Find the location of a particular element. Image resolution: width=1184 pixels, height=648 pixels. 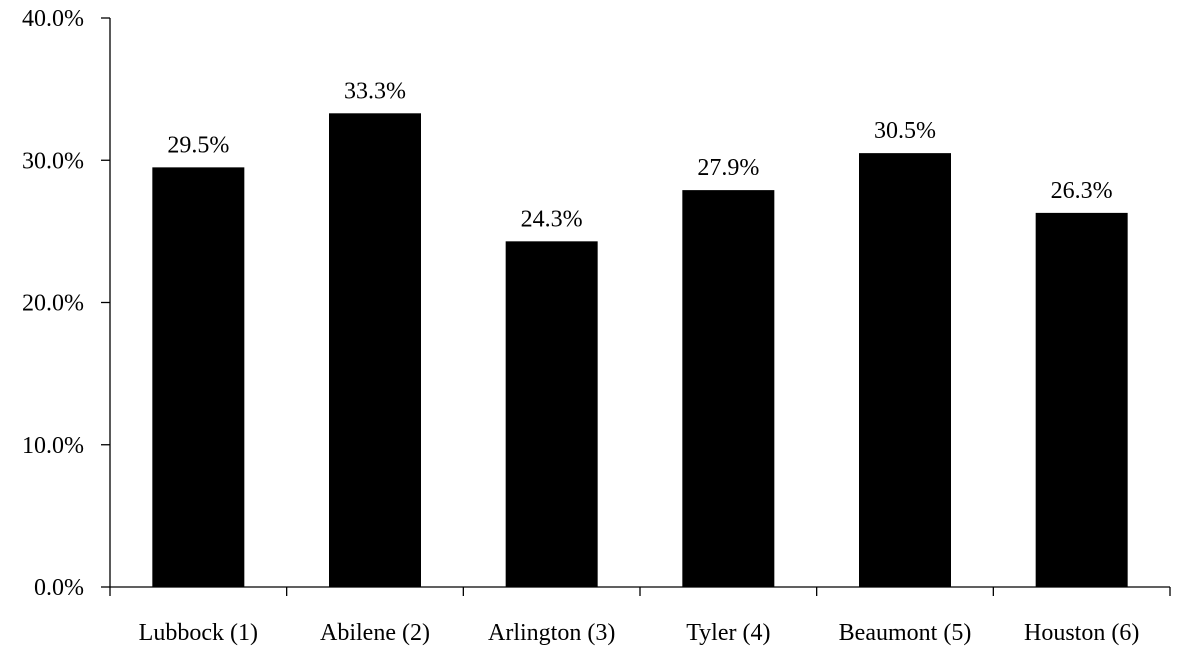

y-axis: 0.0% 10.0% 20.0% 30.0% 40.0% is located at coordinates (66, 303).